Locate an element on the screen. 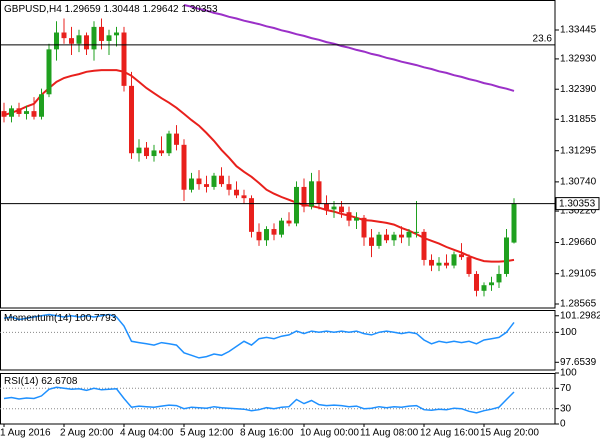 The image size is (600, 443). x-tick-label: 10 Aug 00:00 is located at coordinates (329, 433).